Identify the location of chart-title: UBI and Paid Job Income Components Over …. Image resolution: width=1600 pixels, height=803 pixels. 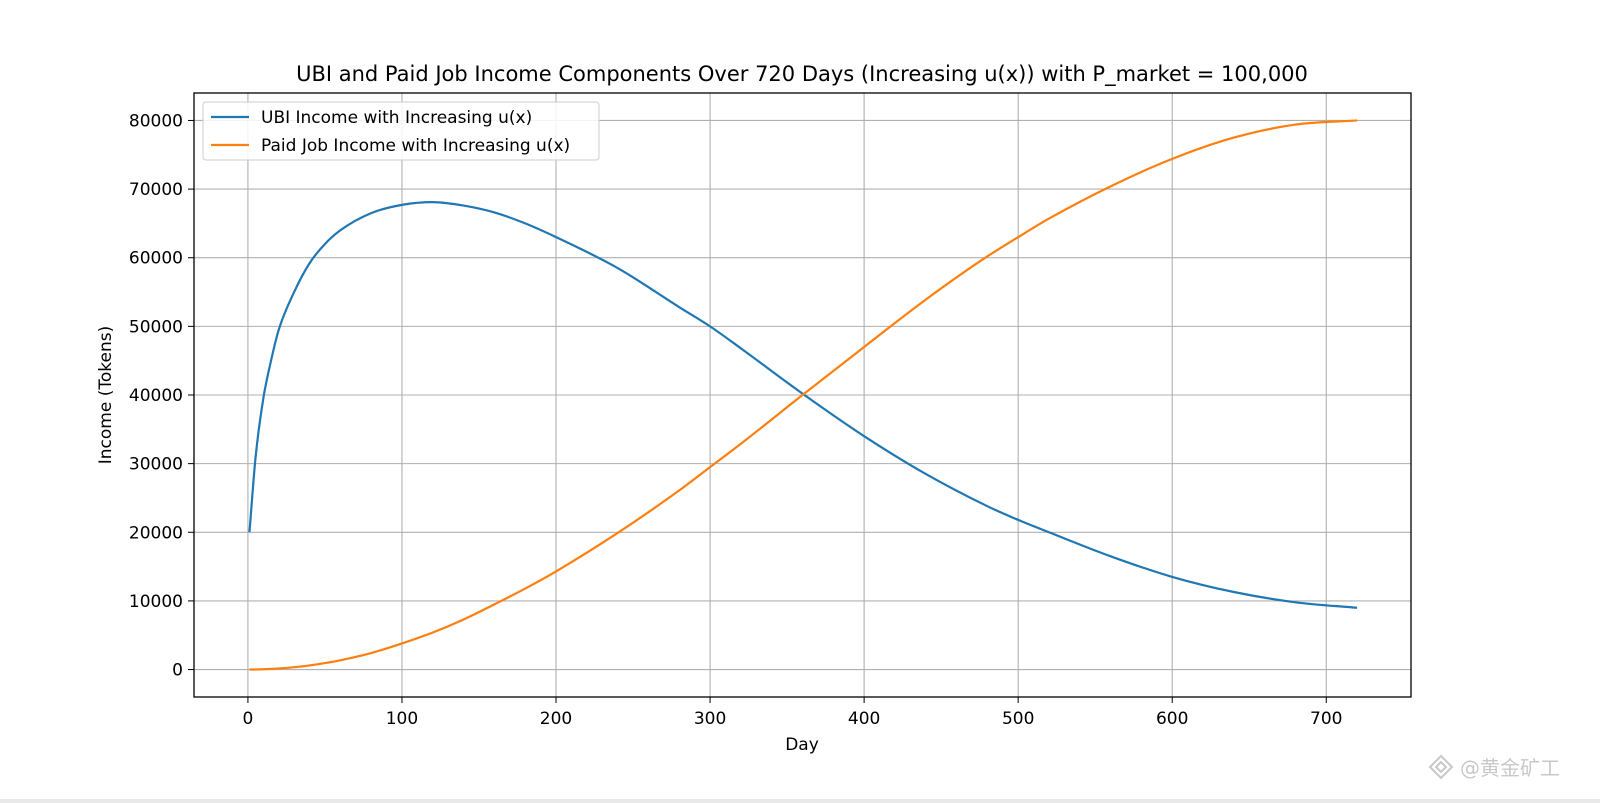
(802, 74).